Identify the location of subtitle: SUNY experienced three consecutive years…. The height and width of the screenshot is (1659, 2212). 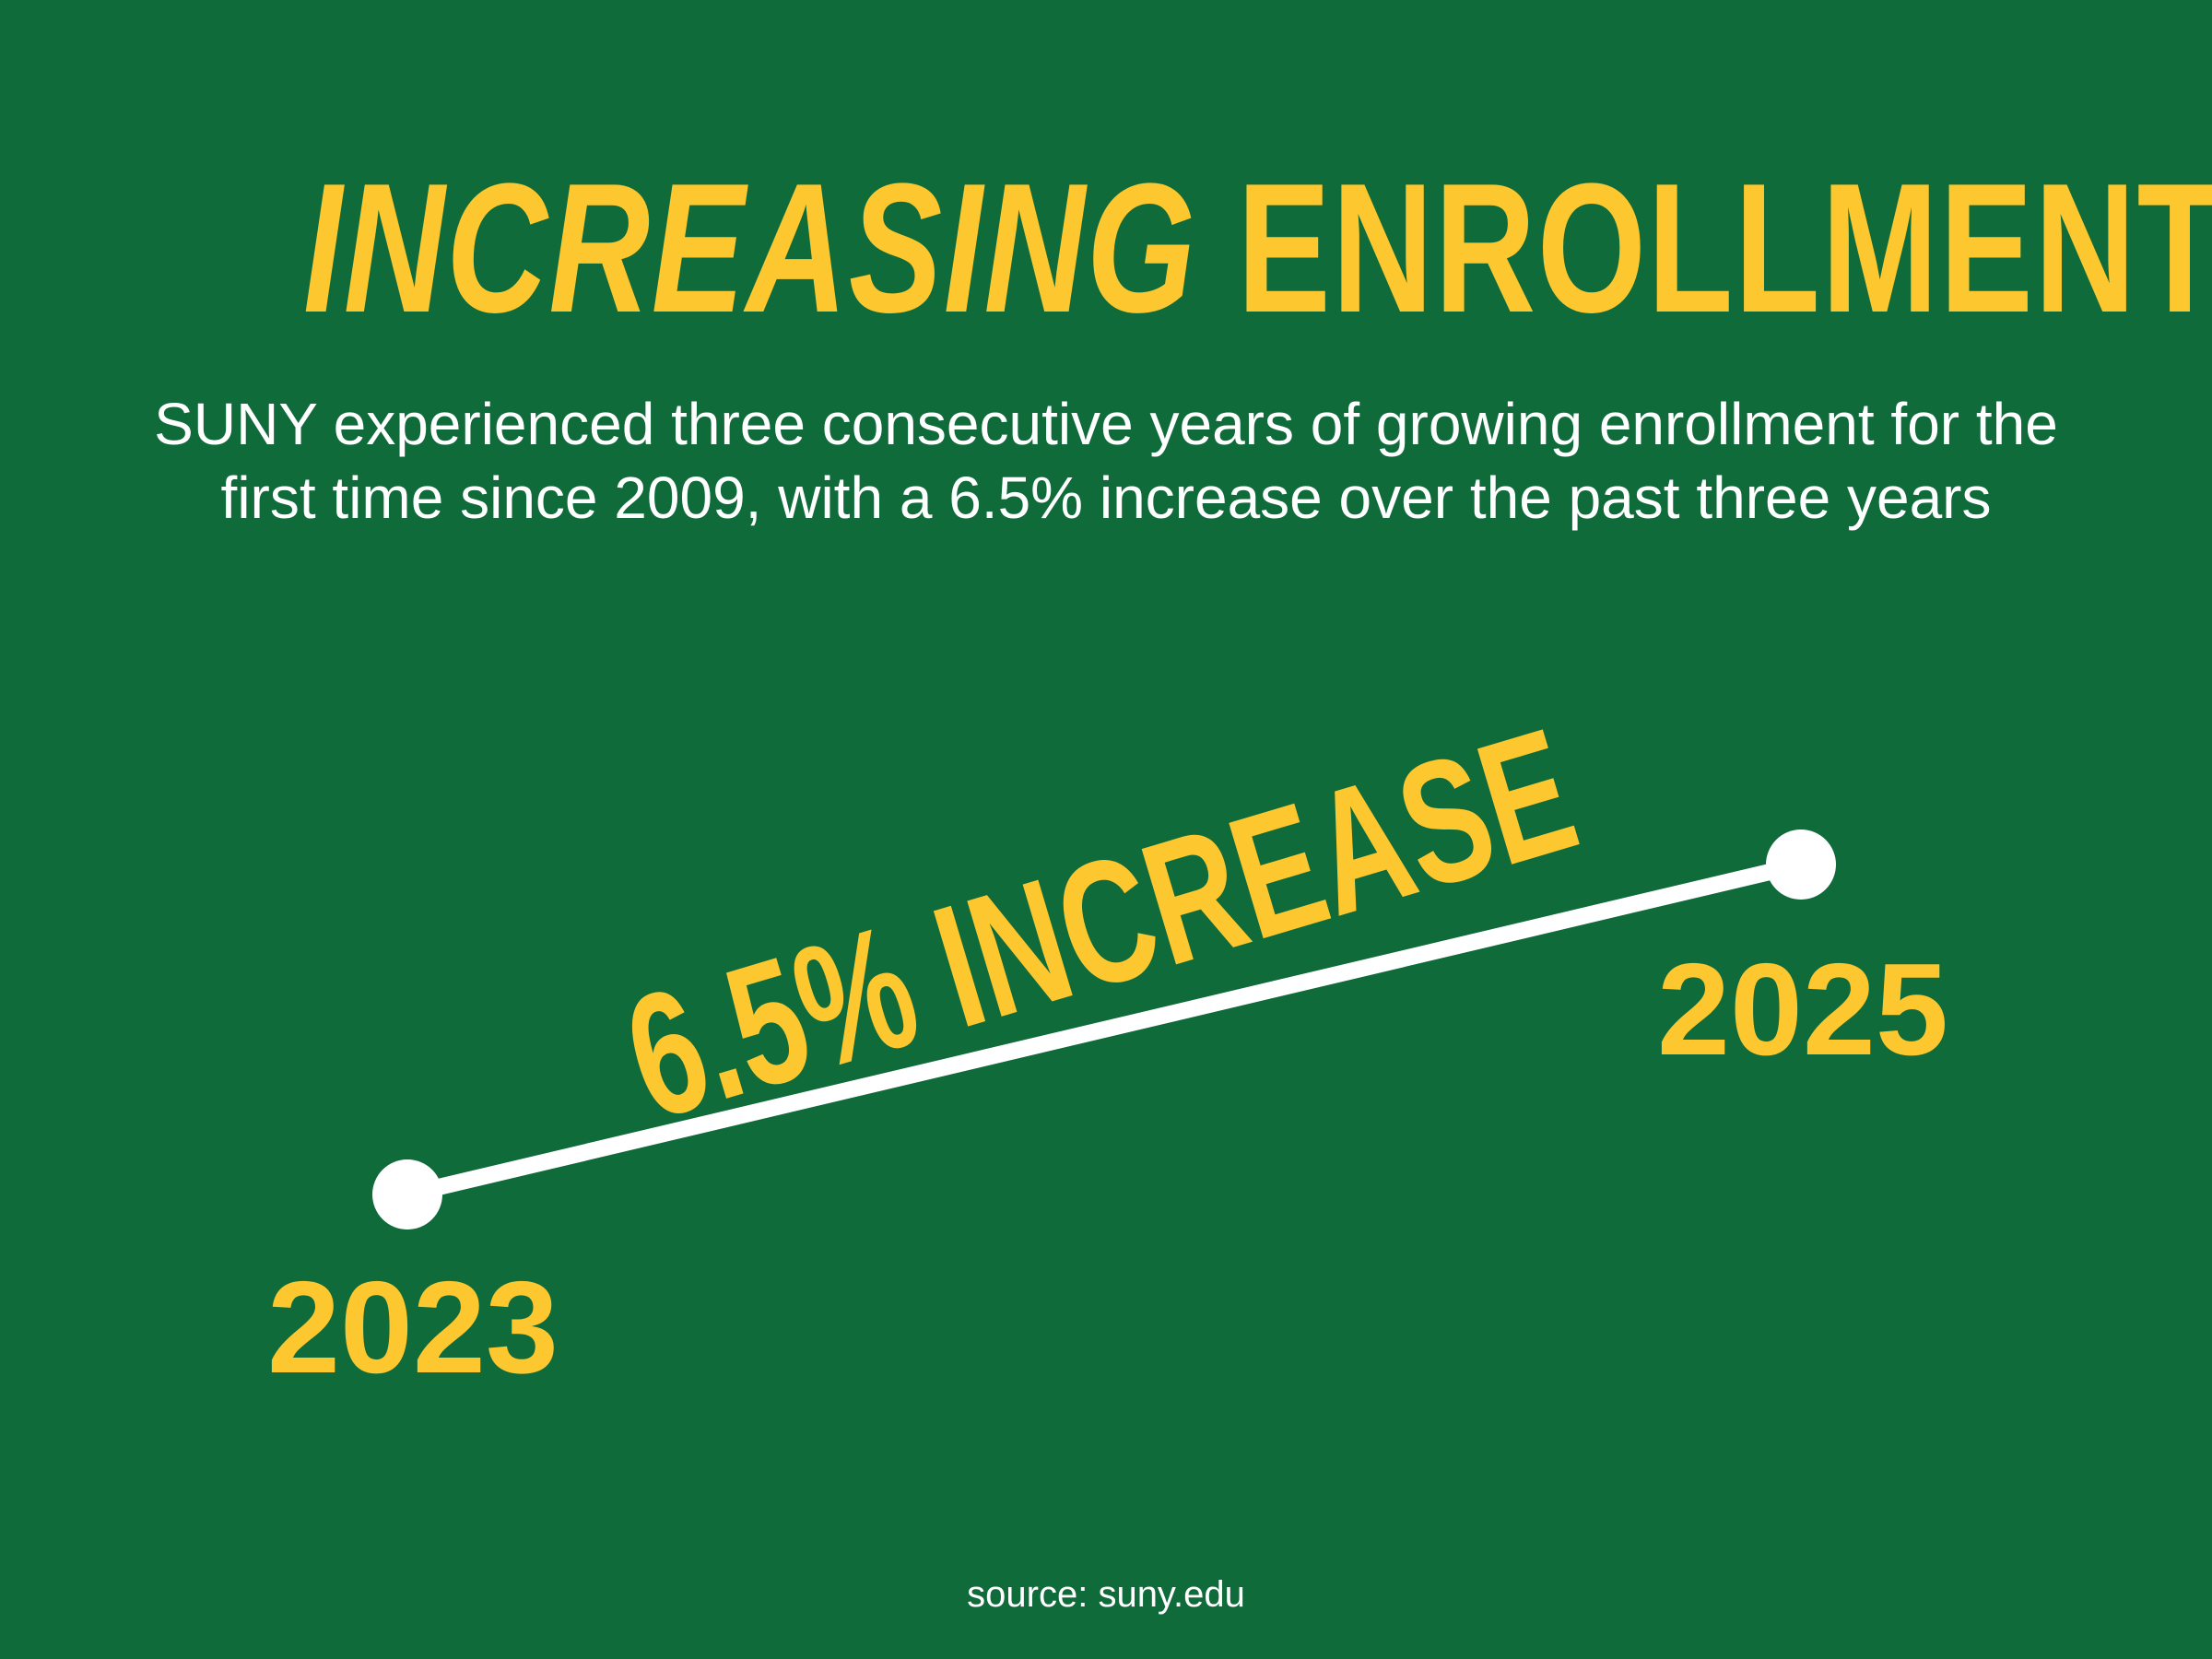
(1106, 461).